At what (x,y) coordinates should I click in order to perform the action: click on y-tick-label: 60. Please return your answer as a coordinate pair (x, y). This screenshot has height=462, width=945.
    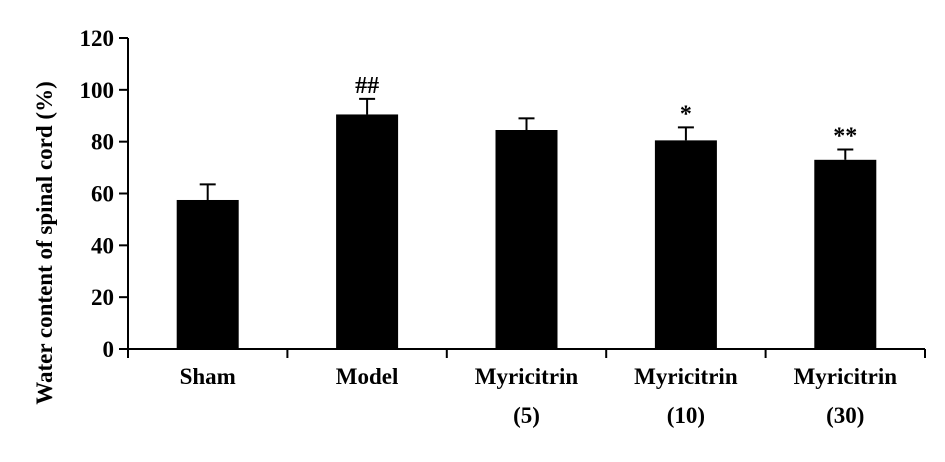
    Looking at the image, I should click on (102, 194).